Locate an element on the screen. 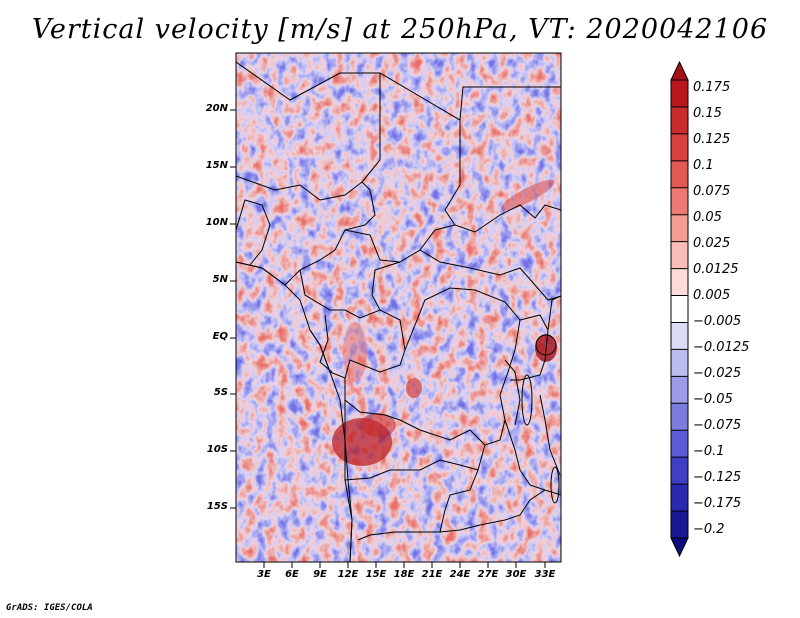 This screenshot has width=800, height=618. lon-label-24e: 24E is located at coordinates (460, 574).